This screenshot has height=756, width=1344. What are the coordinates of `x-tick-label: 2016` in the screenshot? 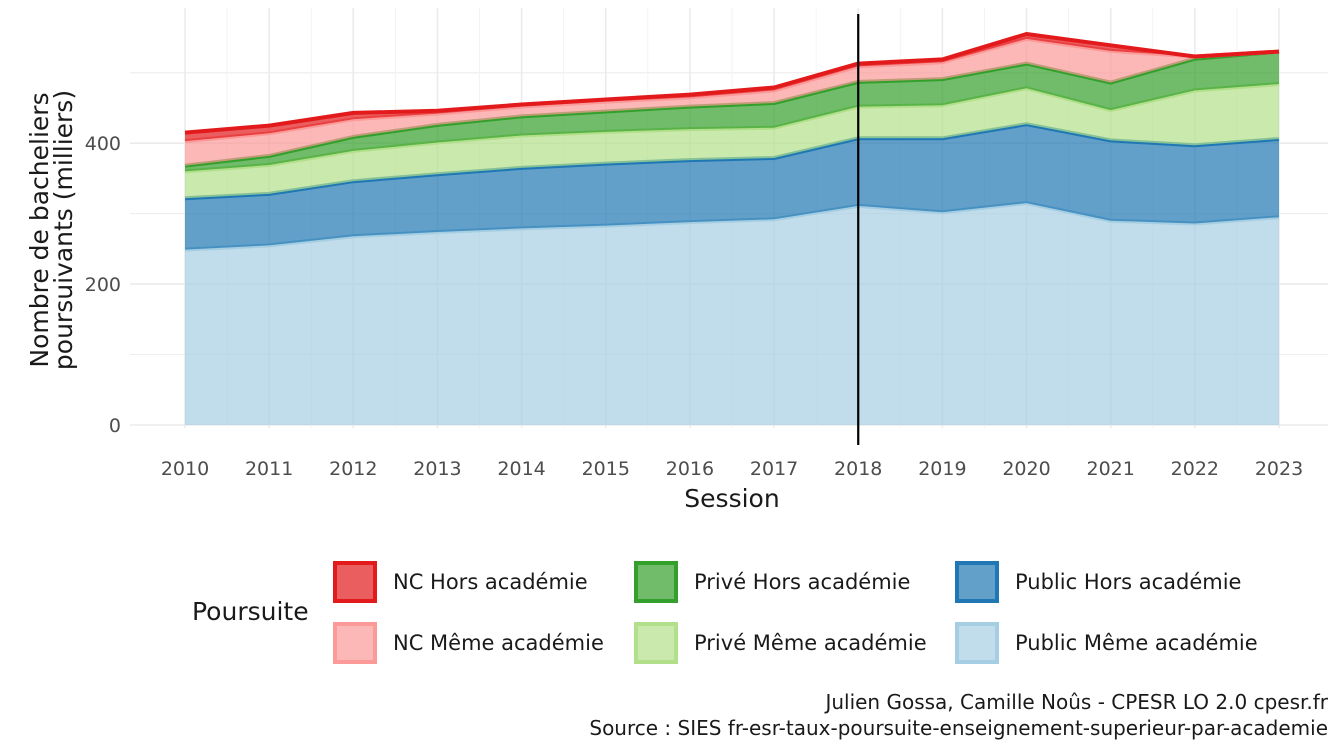 It's located at (690, 469).